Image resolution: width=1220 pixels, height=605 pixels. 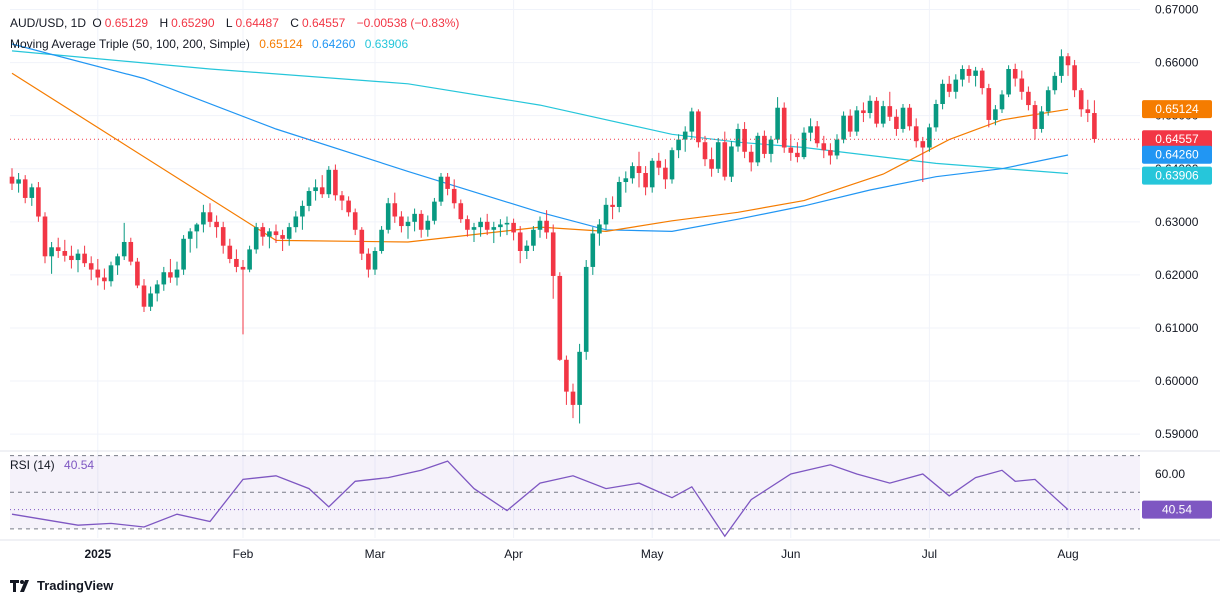 I want to click on rsi-label: RSI (14), so click(x=32, y=465).